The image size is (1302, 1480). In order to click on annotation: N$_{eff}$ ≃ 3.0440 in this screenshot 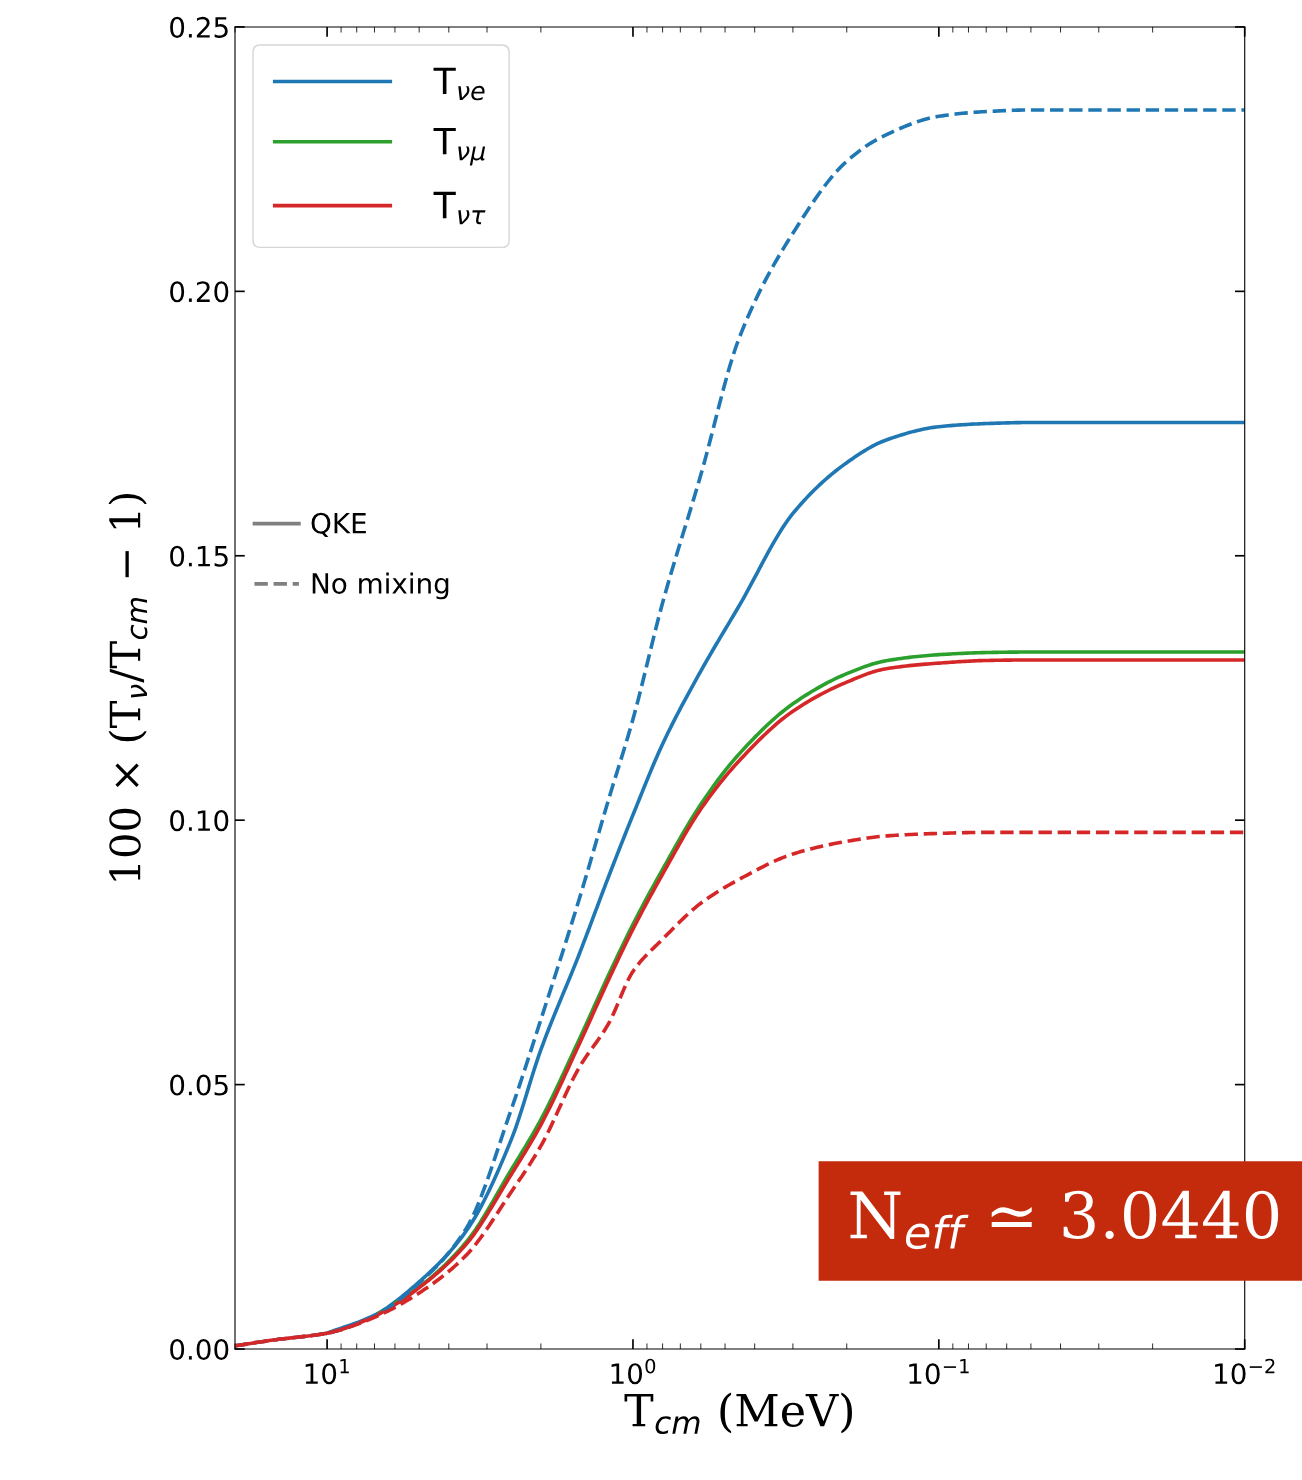, I will do `click(1064, 1220)`.